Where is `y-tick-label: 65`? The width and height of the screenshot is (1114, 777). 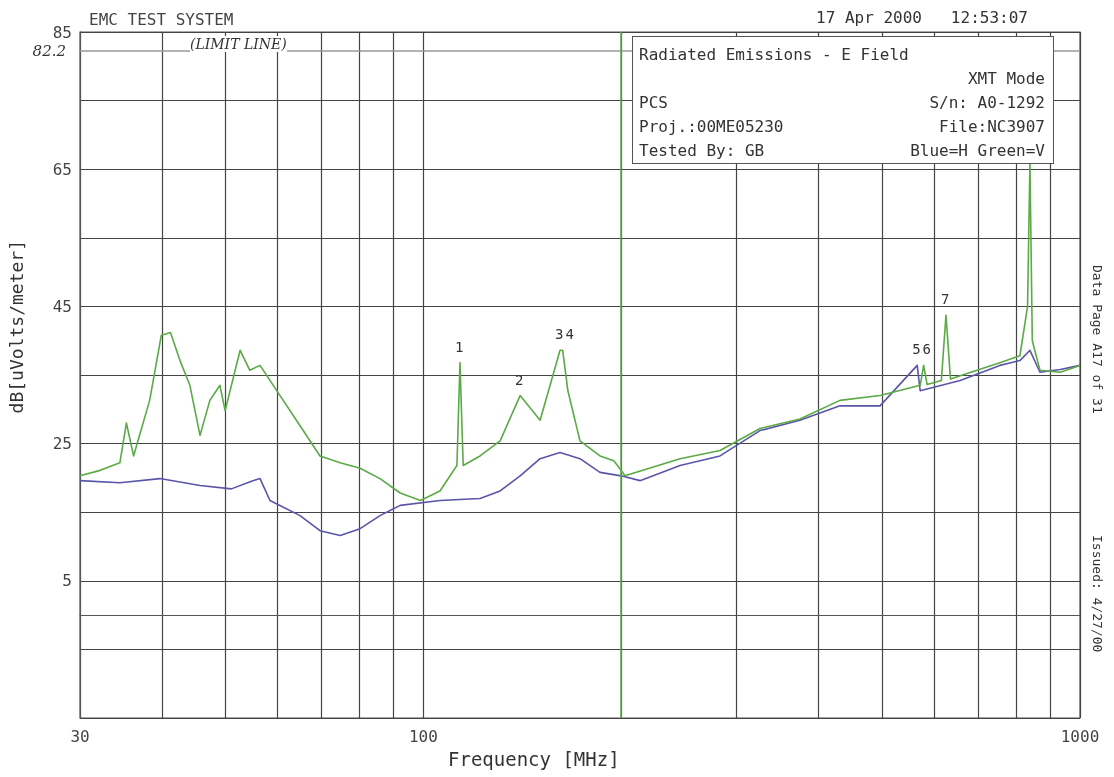 y-tick-label: 65 is located at coordinates (62, 169).